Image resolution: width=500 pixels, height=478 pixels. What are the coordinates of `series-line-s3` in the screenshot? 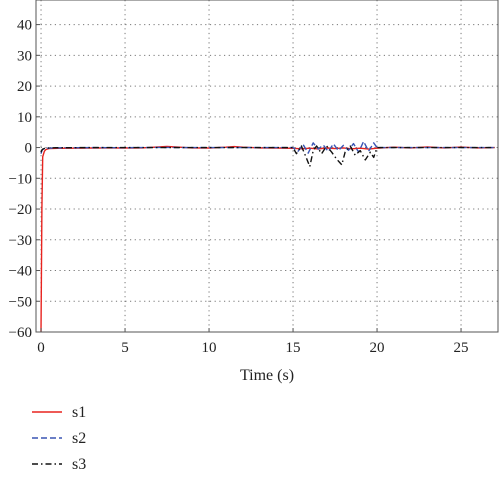 It's located at (267, 156).